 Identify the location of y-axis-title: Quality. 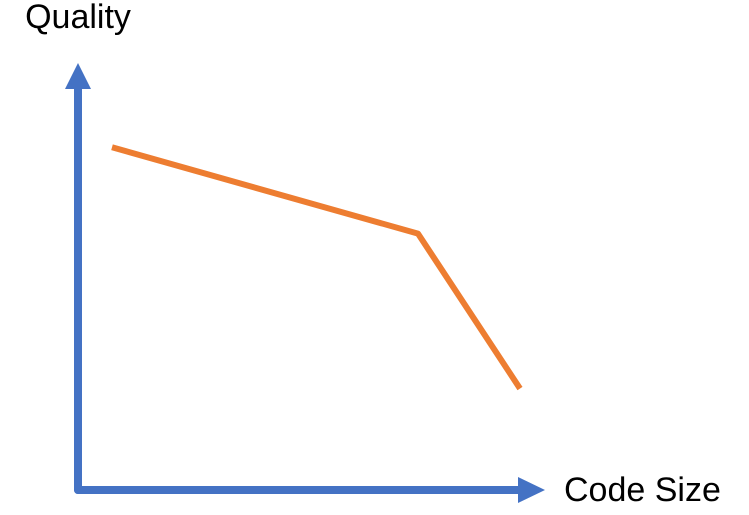
(78, 18).